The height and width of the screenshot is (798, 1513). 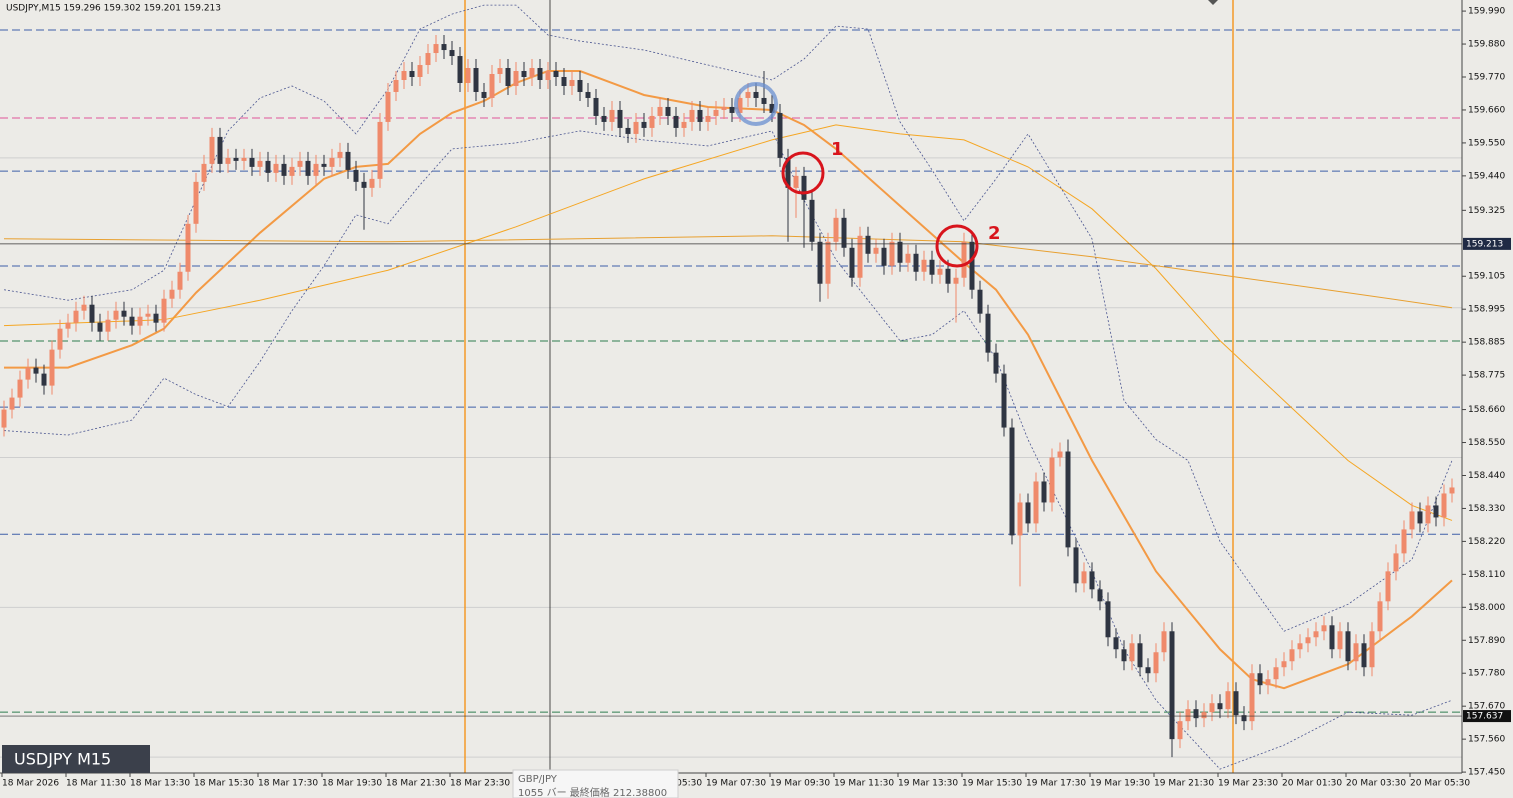 I want to click on y-tick-label: 158.330, so click(x=1486, y=509).